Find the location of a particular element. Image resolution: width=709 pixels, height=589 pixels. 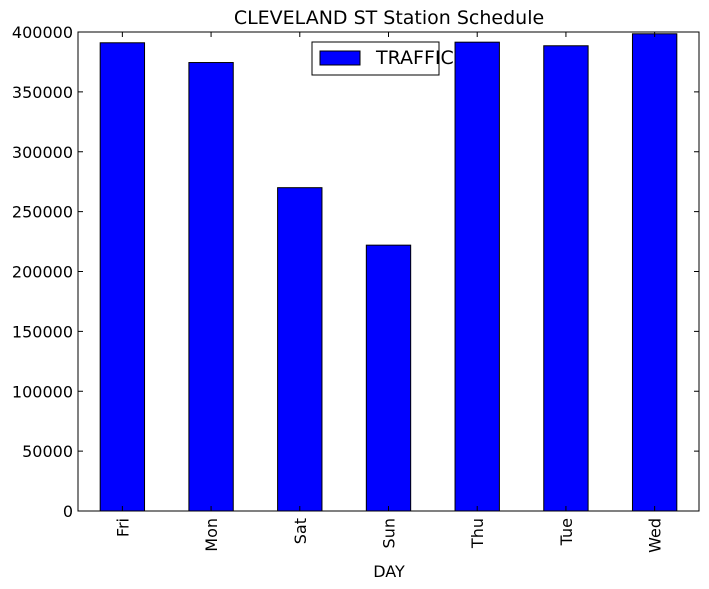

y-tick-label: 100000 is located at coordinates (42, 391).